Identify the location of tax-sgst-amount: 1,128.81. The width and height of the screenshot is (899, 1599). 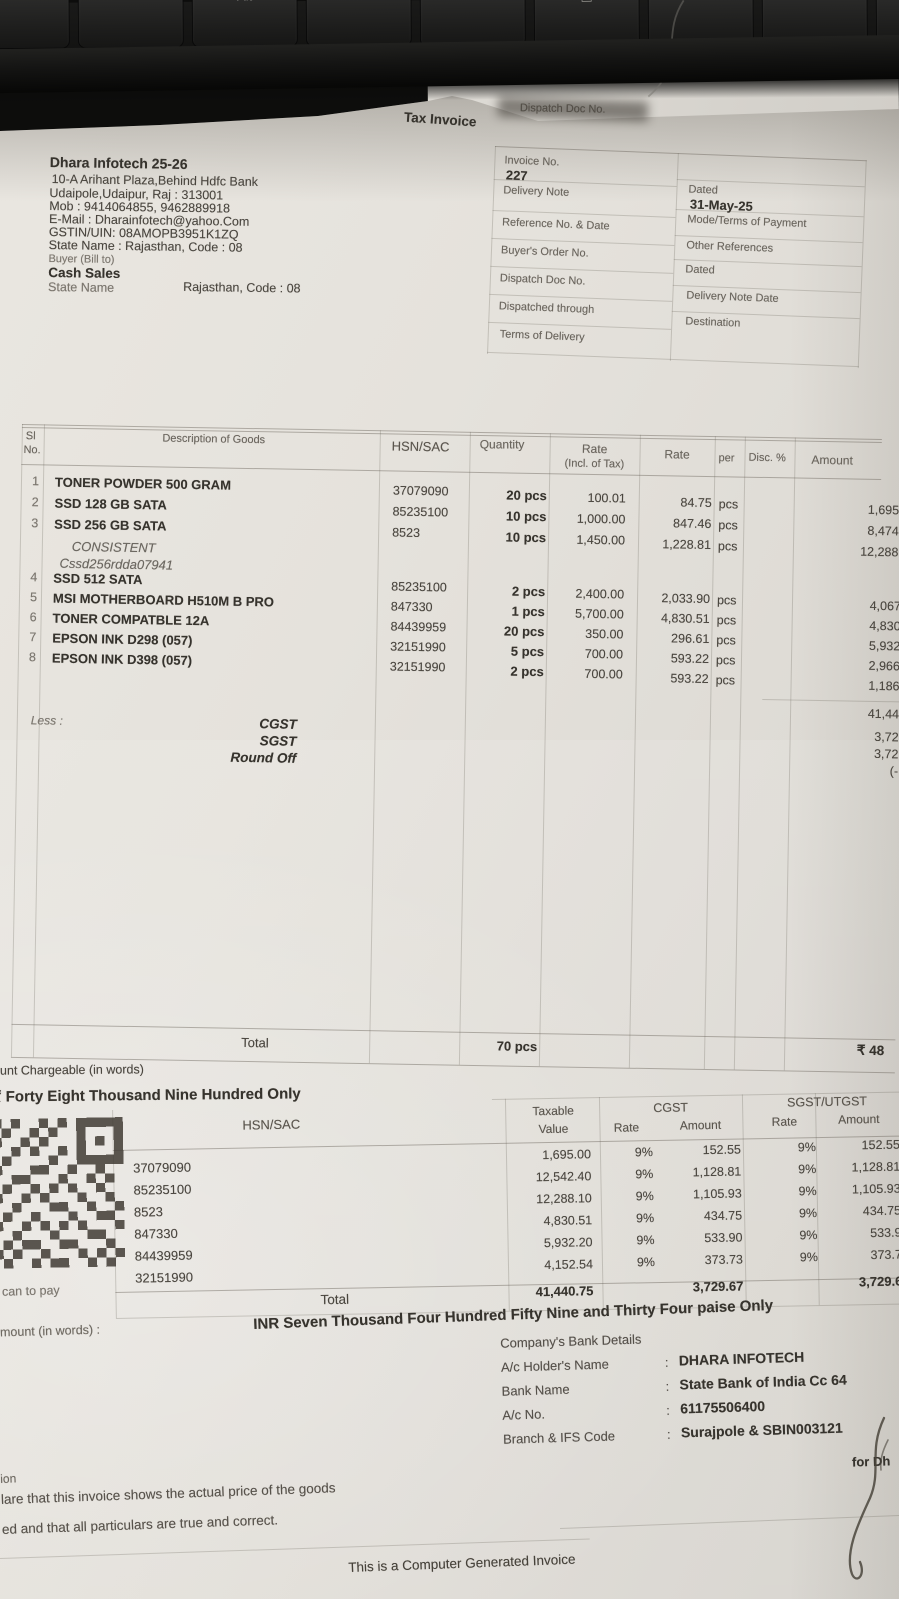
(875, 1167).